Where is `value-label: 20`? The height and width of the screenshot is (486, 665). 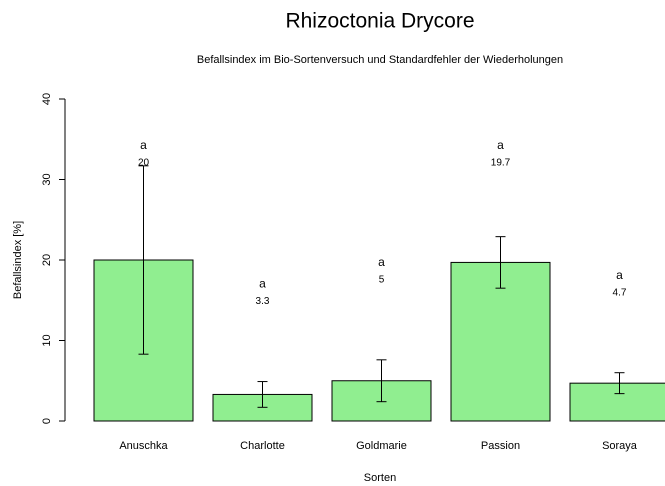 value-label: 20 is located at coordinates (144, 163).